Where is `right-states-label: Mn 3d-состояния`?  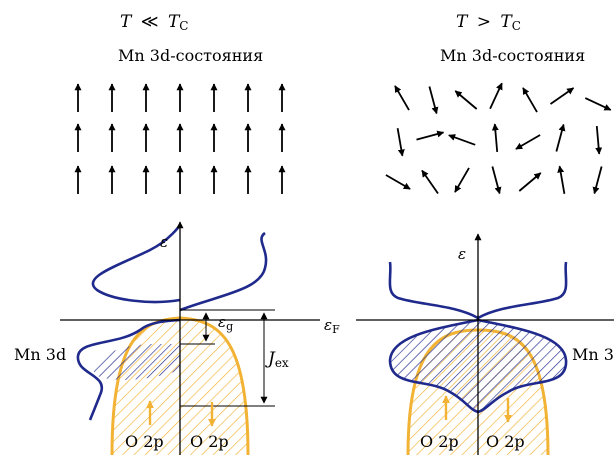 right-states-label: Mn 3d-состояния is located at coordinates (512, 55).